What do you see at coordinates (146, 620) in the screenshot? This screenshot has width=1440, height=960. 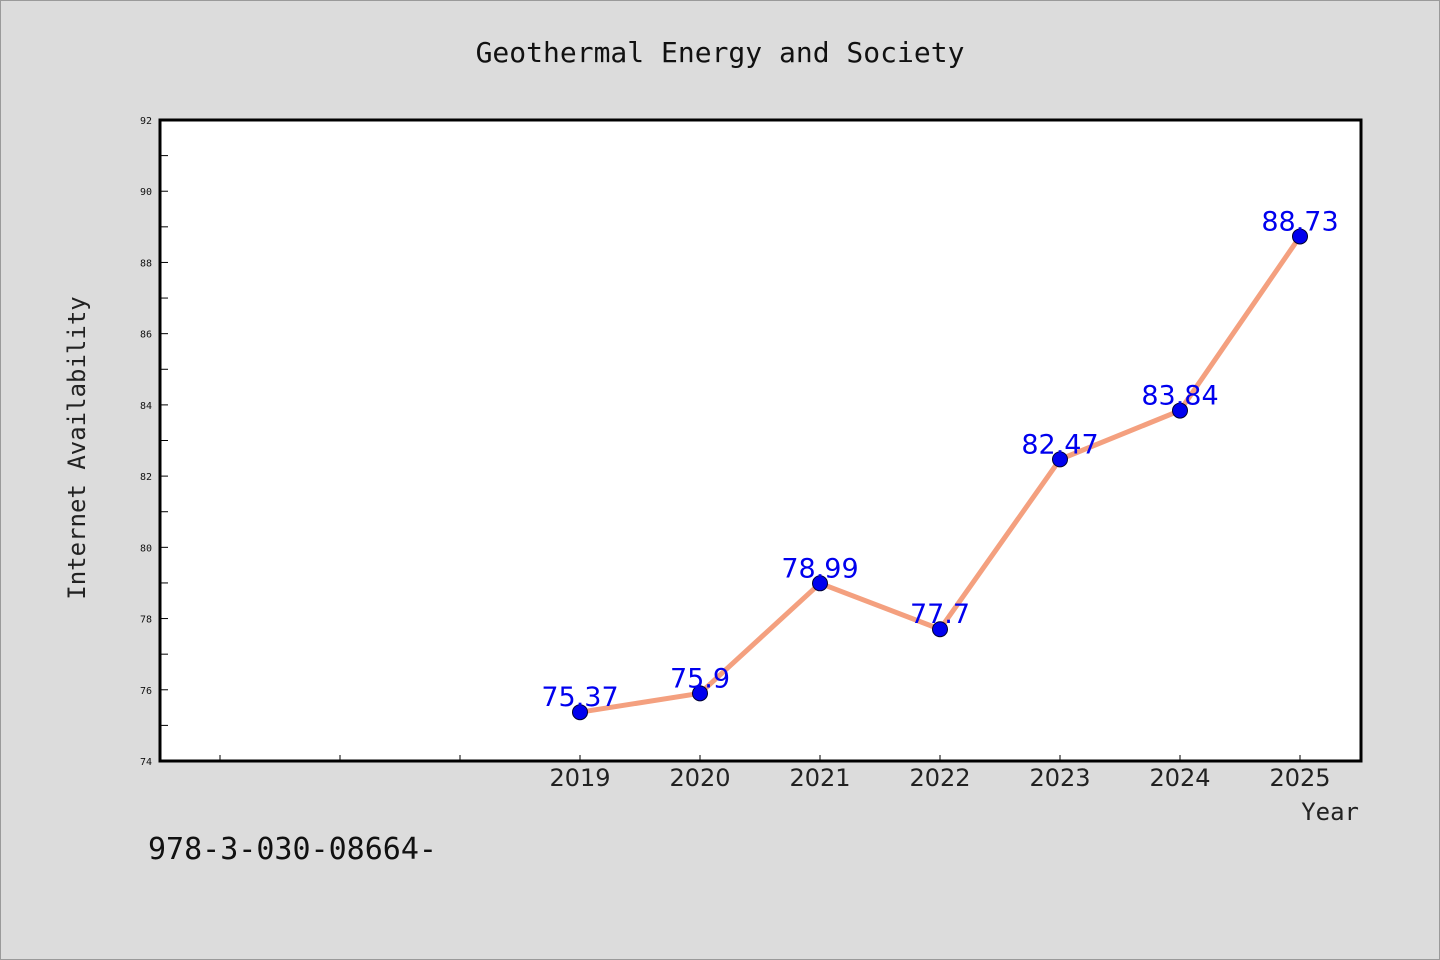 I see `y-tick-label: 78` at bounding box center [146, 620].